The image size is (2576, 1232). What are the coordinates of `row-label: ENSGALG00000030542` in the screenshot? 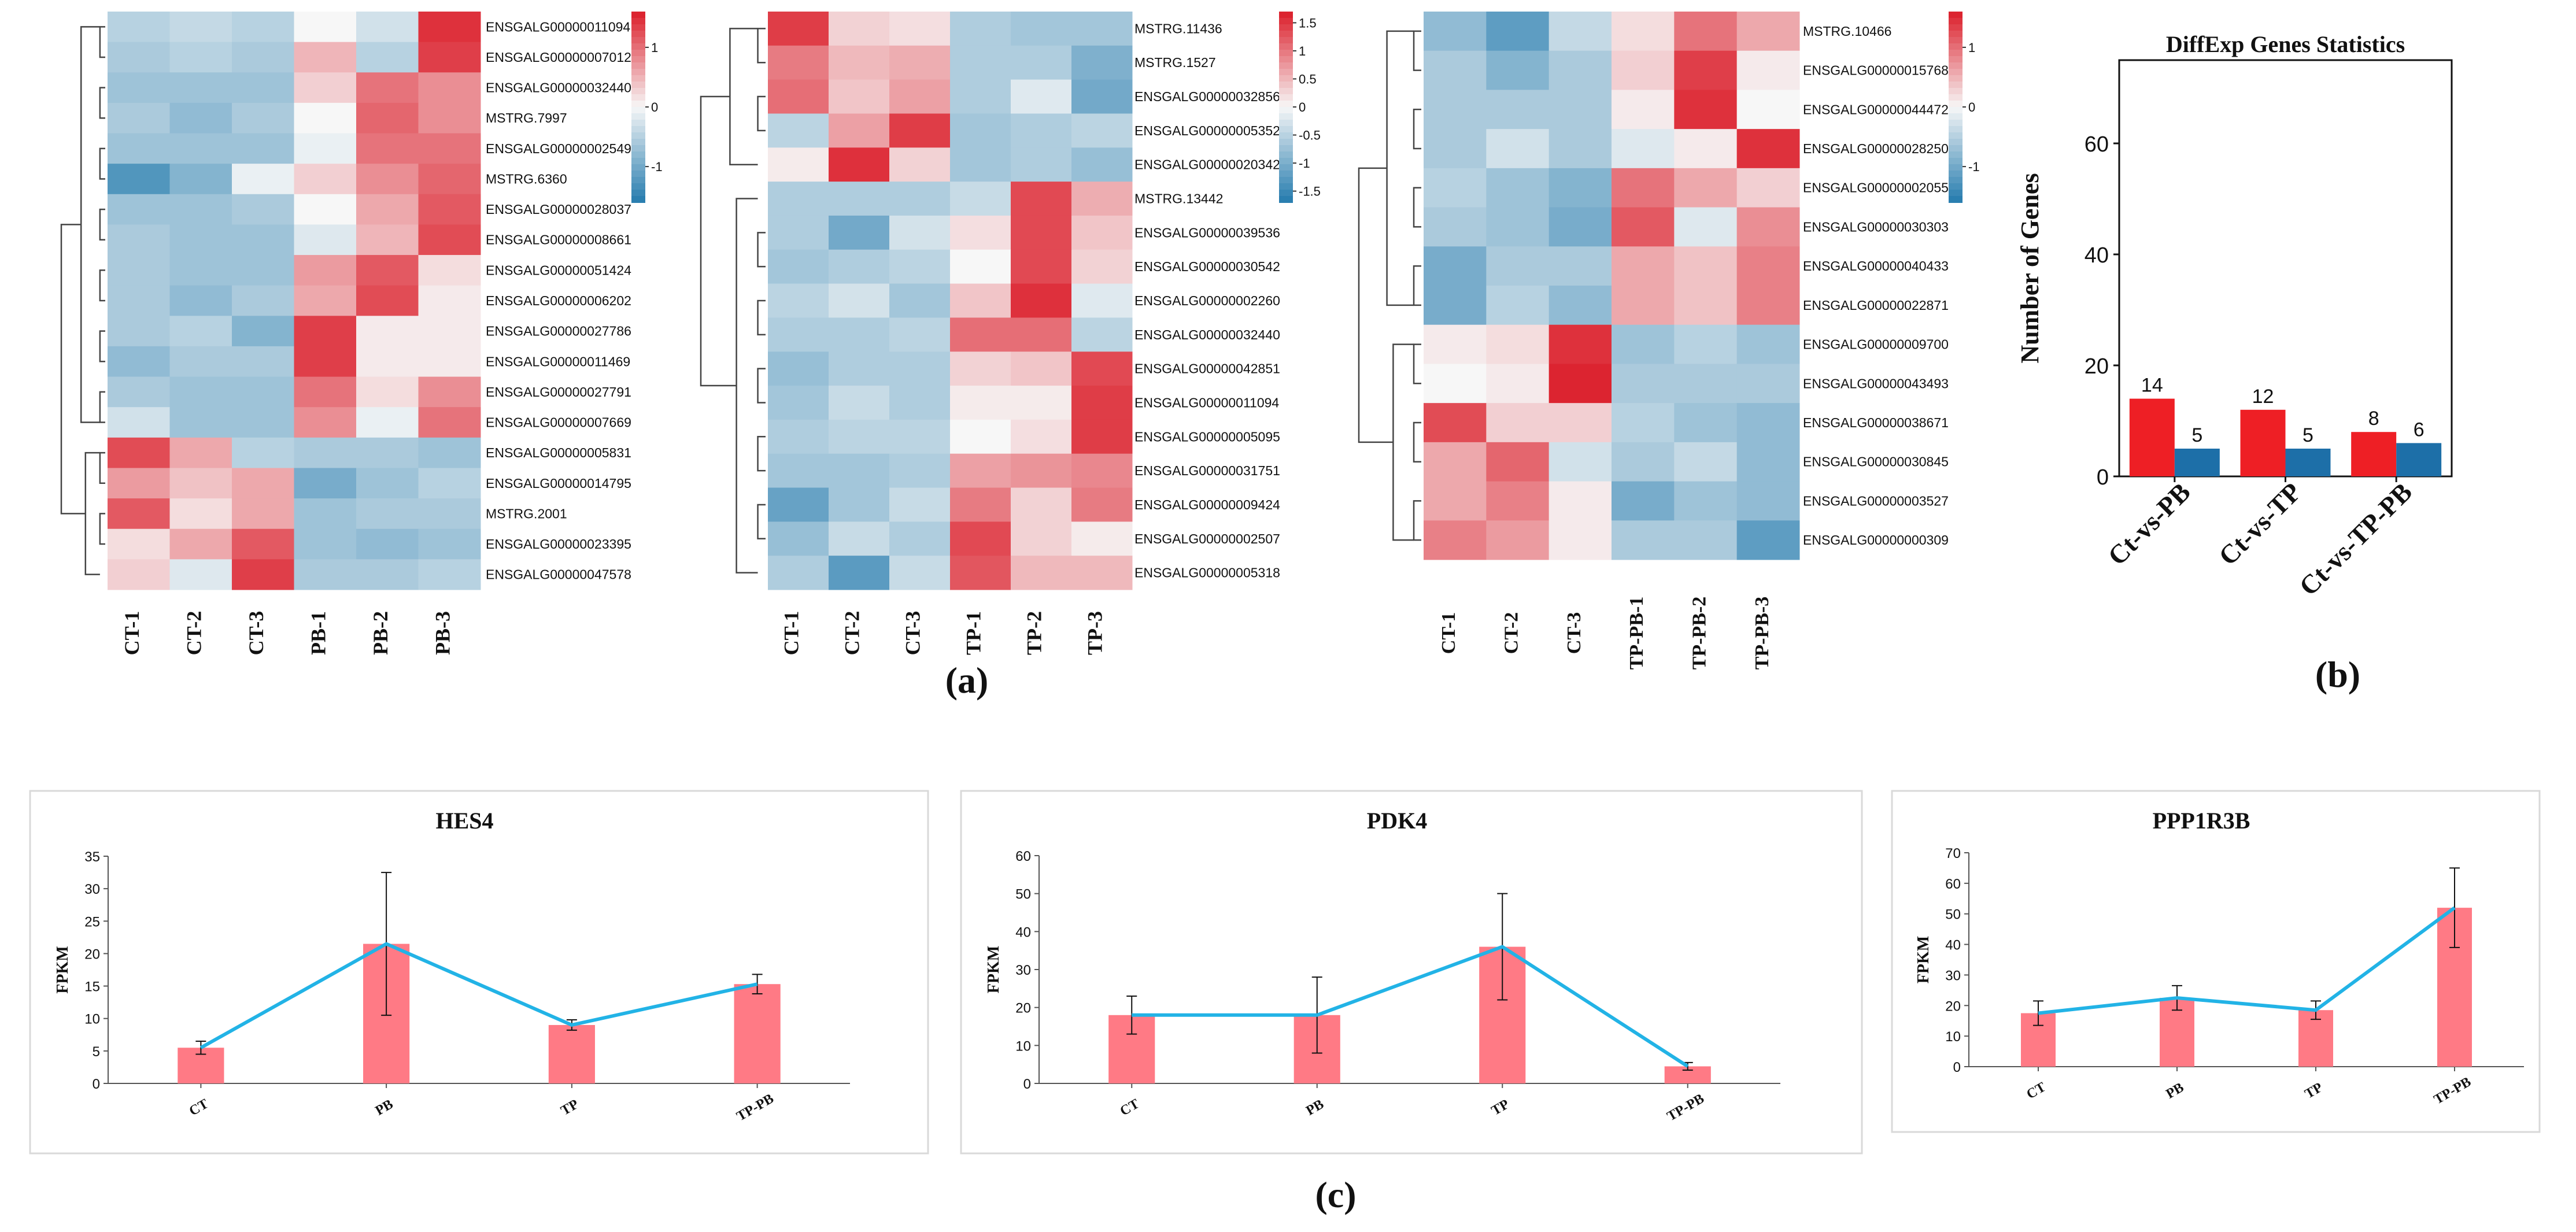 It's located at (1207, 266).